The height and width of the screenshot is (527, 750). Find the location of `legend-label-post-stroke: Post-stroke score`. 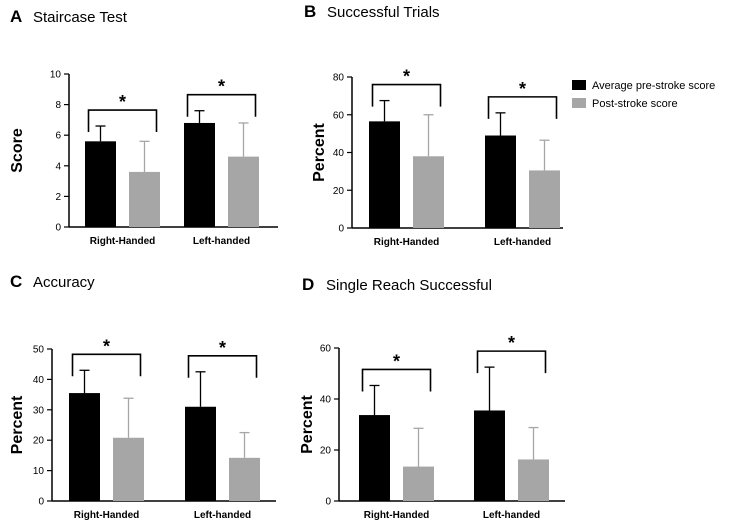

legend-label-post-stroke: Post-stroke score is located at coordinates (635, 104).